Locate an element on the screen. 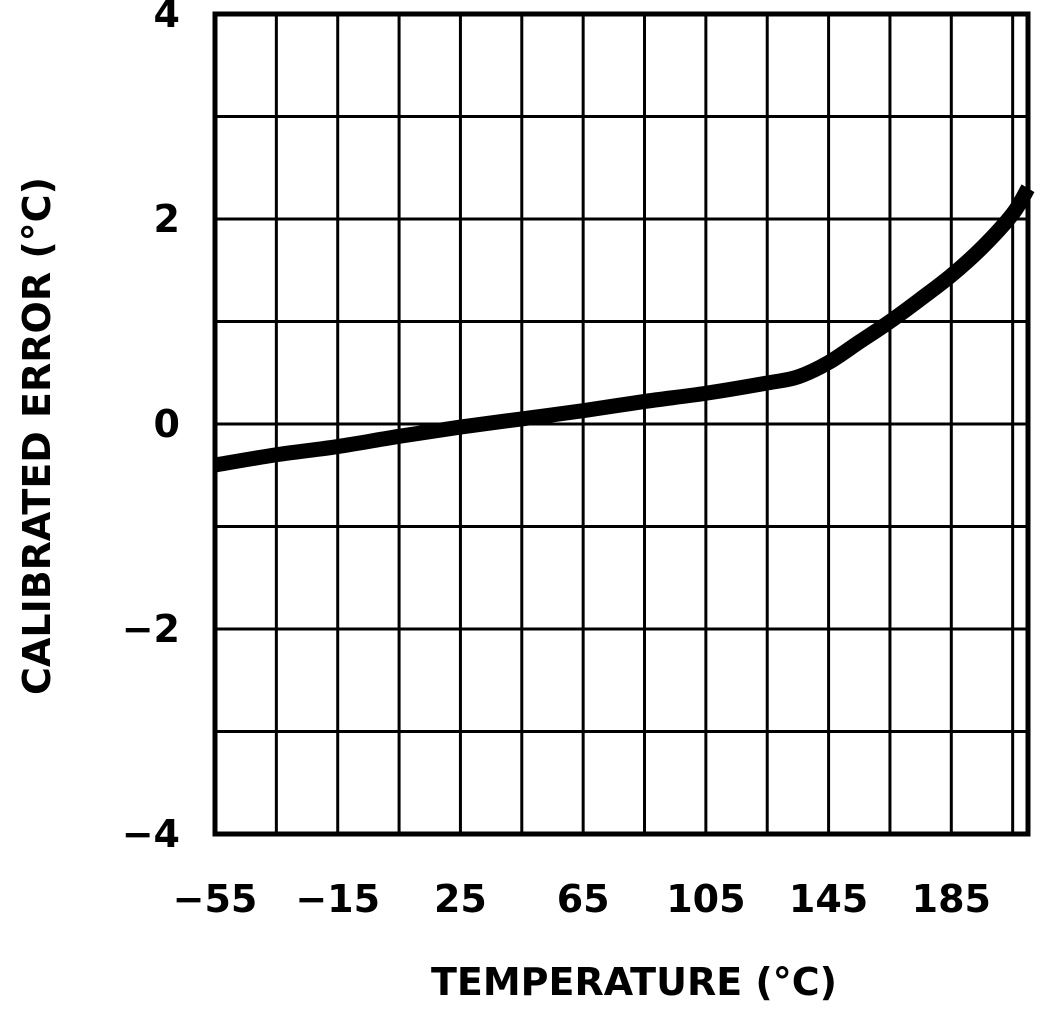 Image resolution: width=1043 pixels, height=1015 pixels. x-tick-label: 25 is located at coordinates (460, 899).